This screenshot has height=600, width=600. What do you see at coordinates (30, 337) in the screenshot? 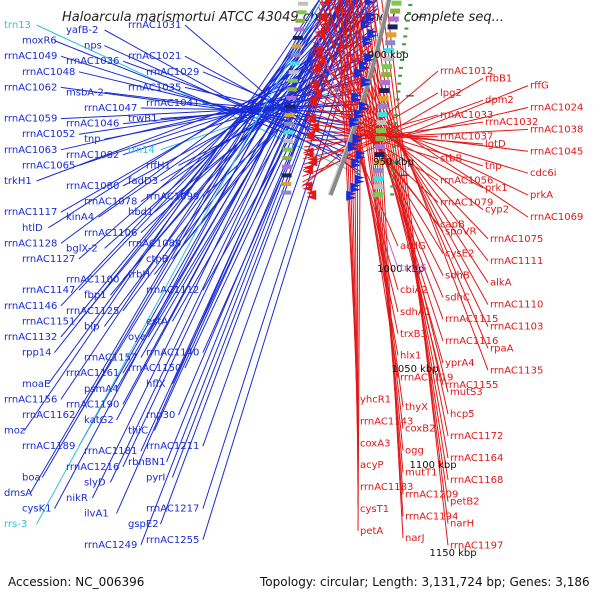
I see `gene-label: rrnAC1132` at bounding box center [30, 337].